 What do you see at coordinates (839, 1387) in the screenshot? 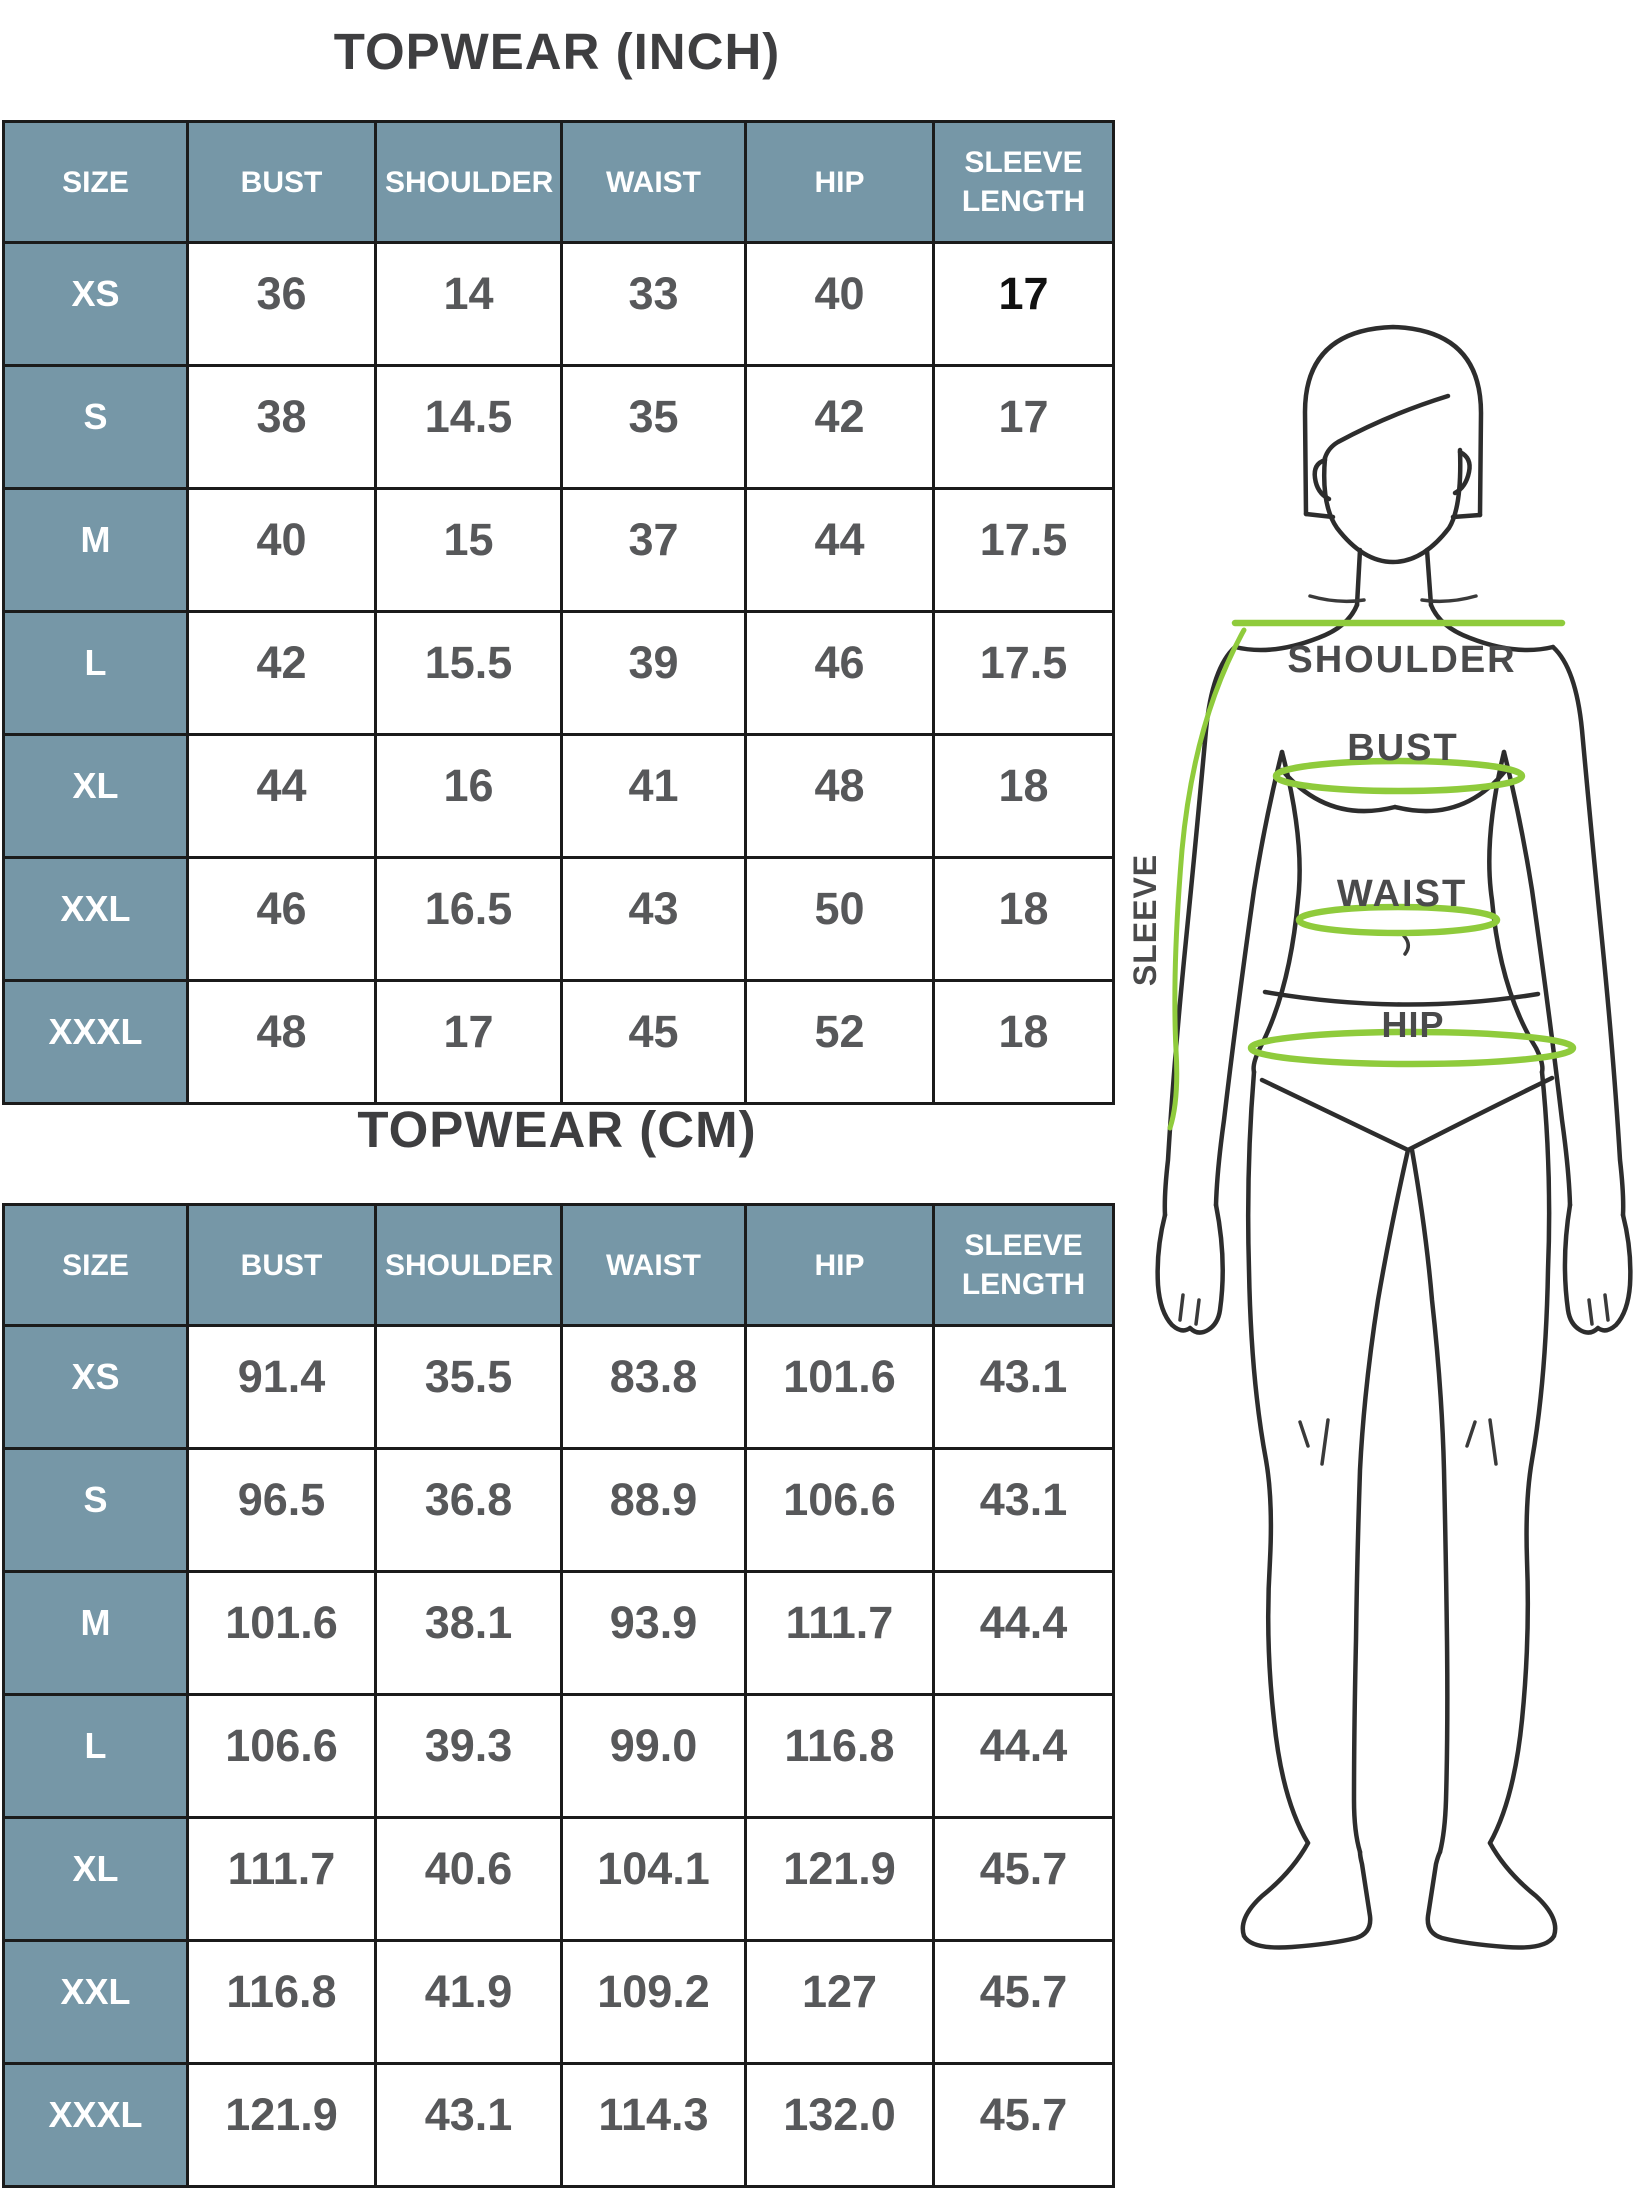
I see `measurement-cell: 101.6` at bounding box center [839, 1387].